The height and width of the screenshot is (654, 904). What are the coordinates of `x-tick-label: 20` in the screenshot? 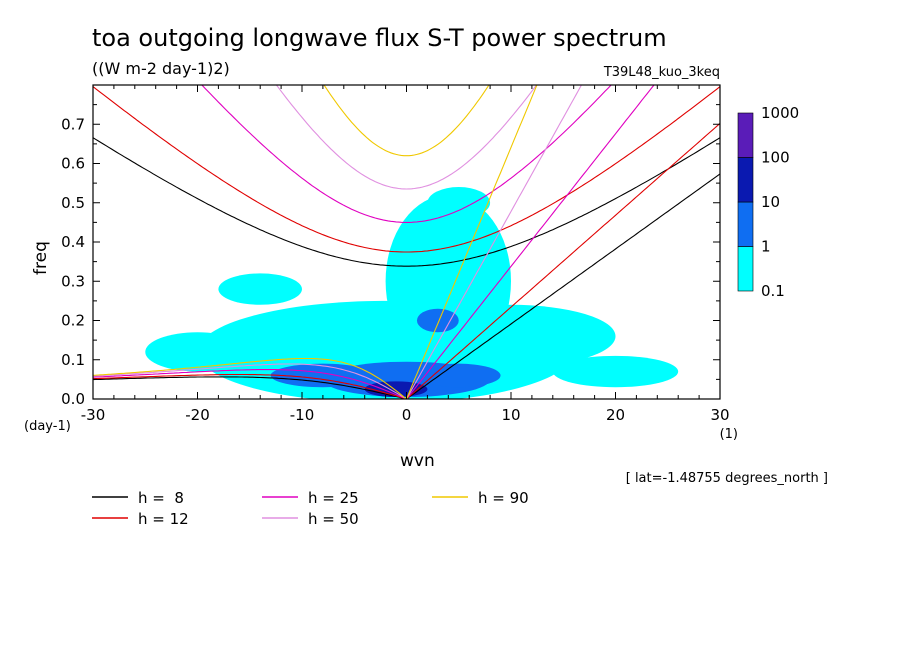 It's located at (615, 415).